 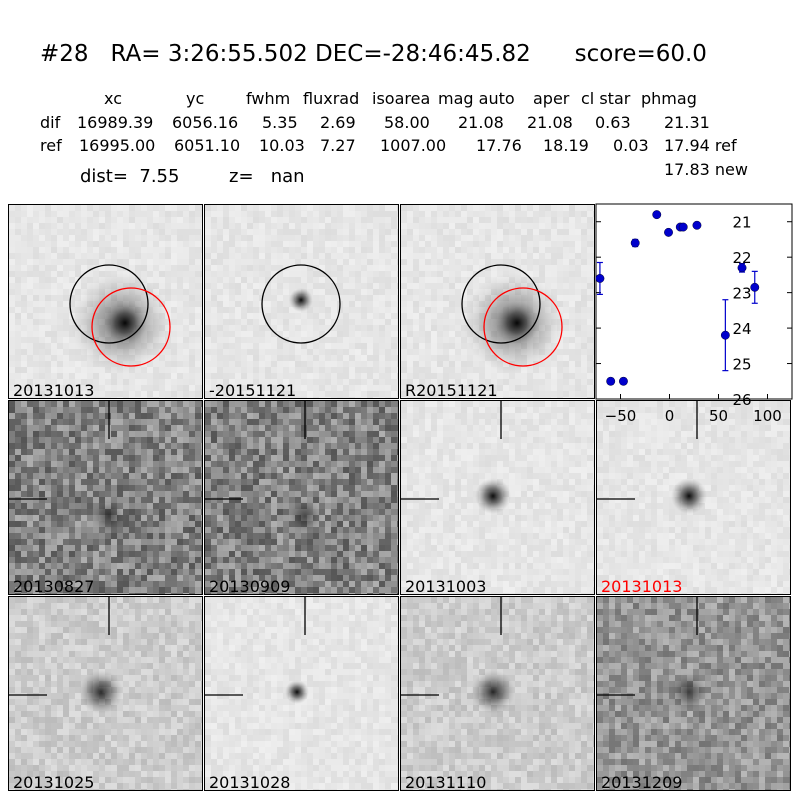 What do you see at coordinates (205, 122) in the screenshot?
I see `table-cell: 6056.16` at bounding box center [205, 122].